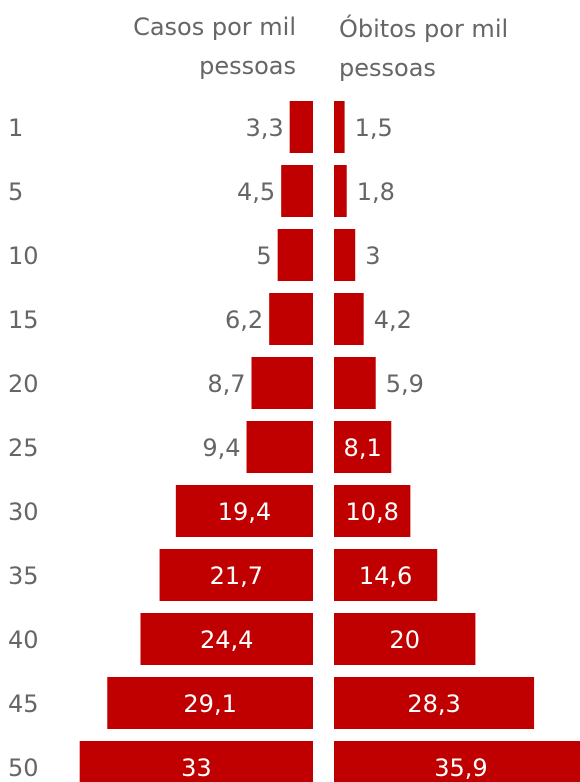 The height and width of the screenshot is (782, 580). What do you see at coordinates (244, 320) in the screenshot?
I see `cases-value-label: 6,2` at bounding box center [244, 320].